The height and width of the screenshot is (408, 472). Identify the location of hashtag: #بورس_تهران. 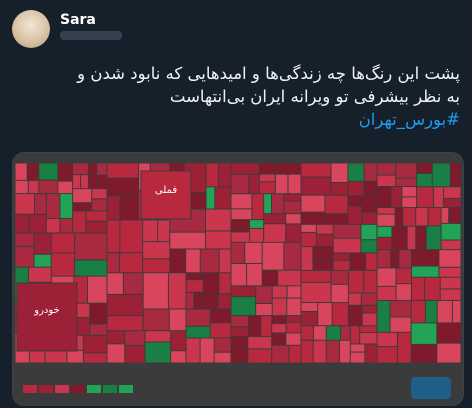
(409, 119).